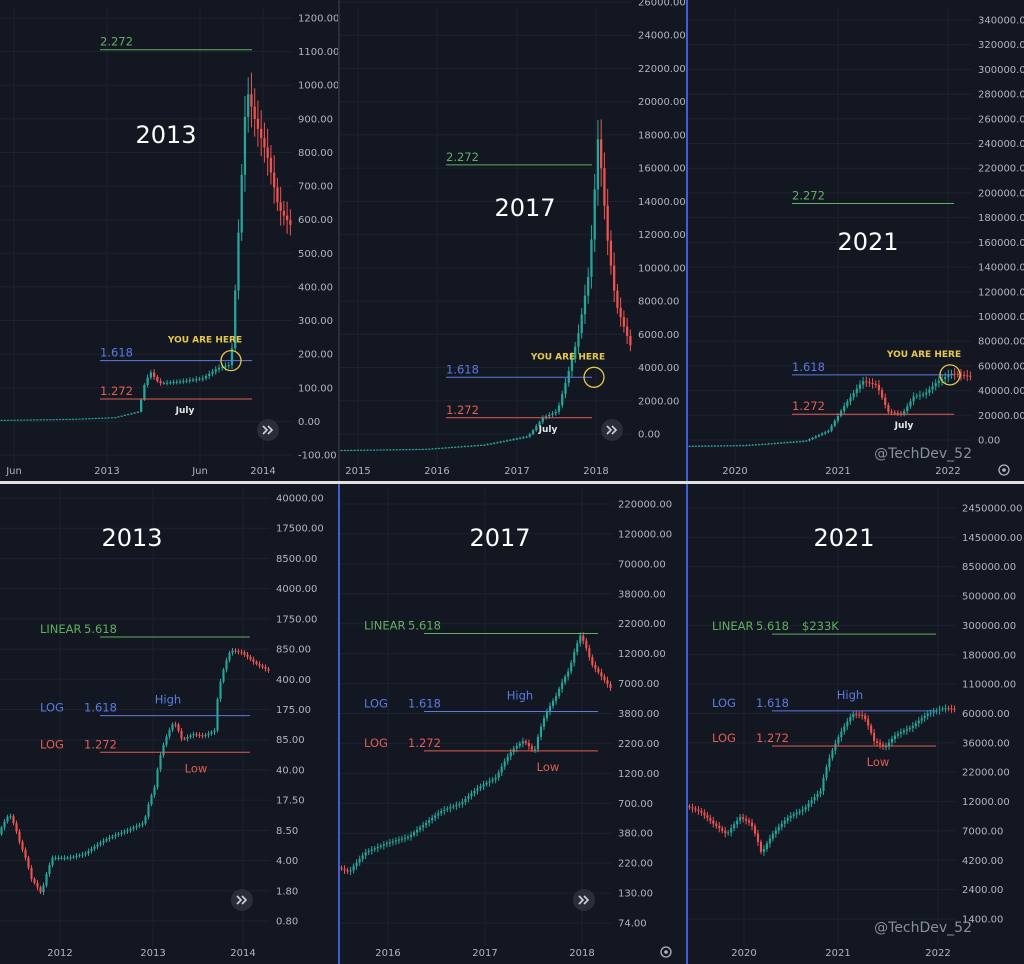 Image resolution: width=1024 pixels, height=964 pixels. Describe the element at coordinates (645, 534) in the screenshot. I see `y-tick-label: 120000.00` at that location.